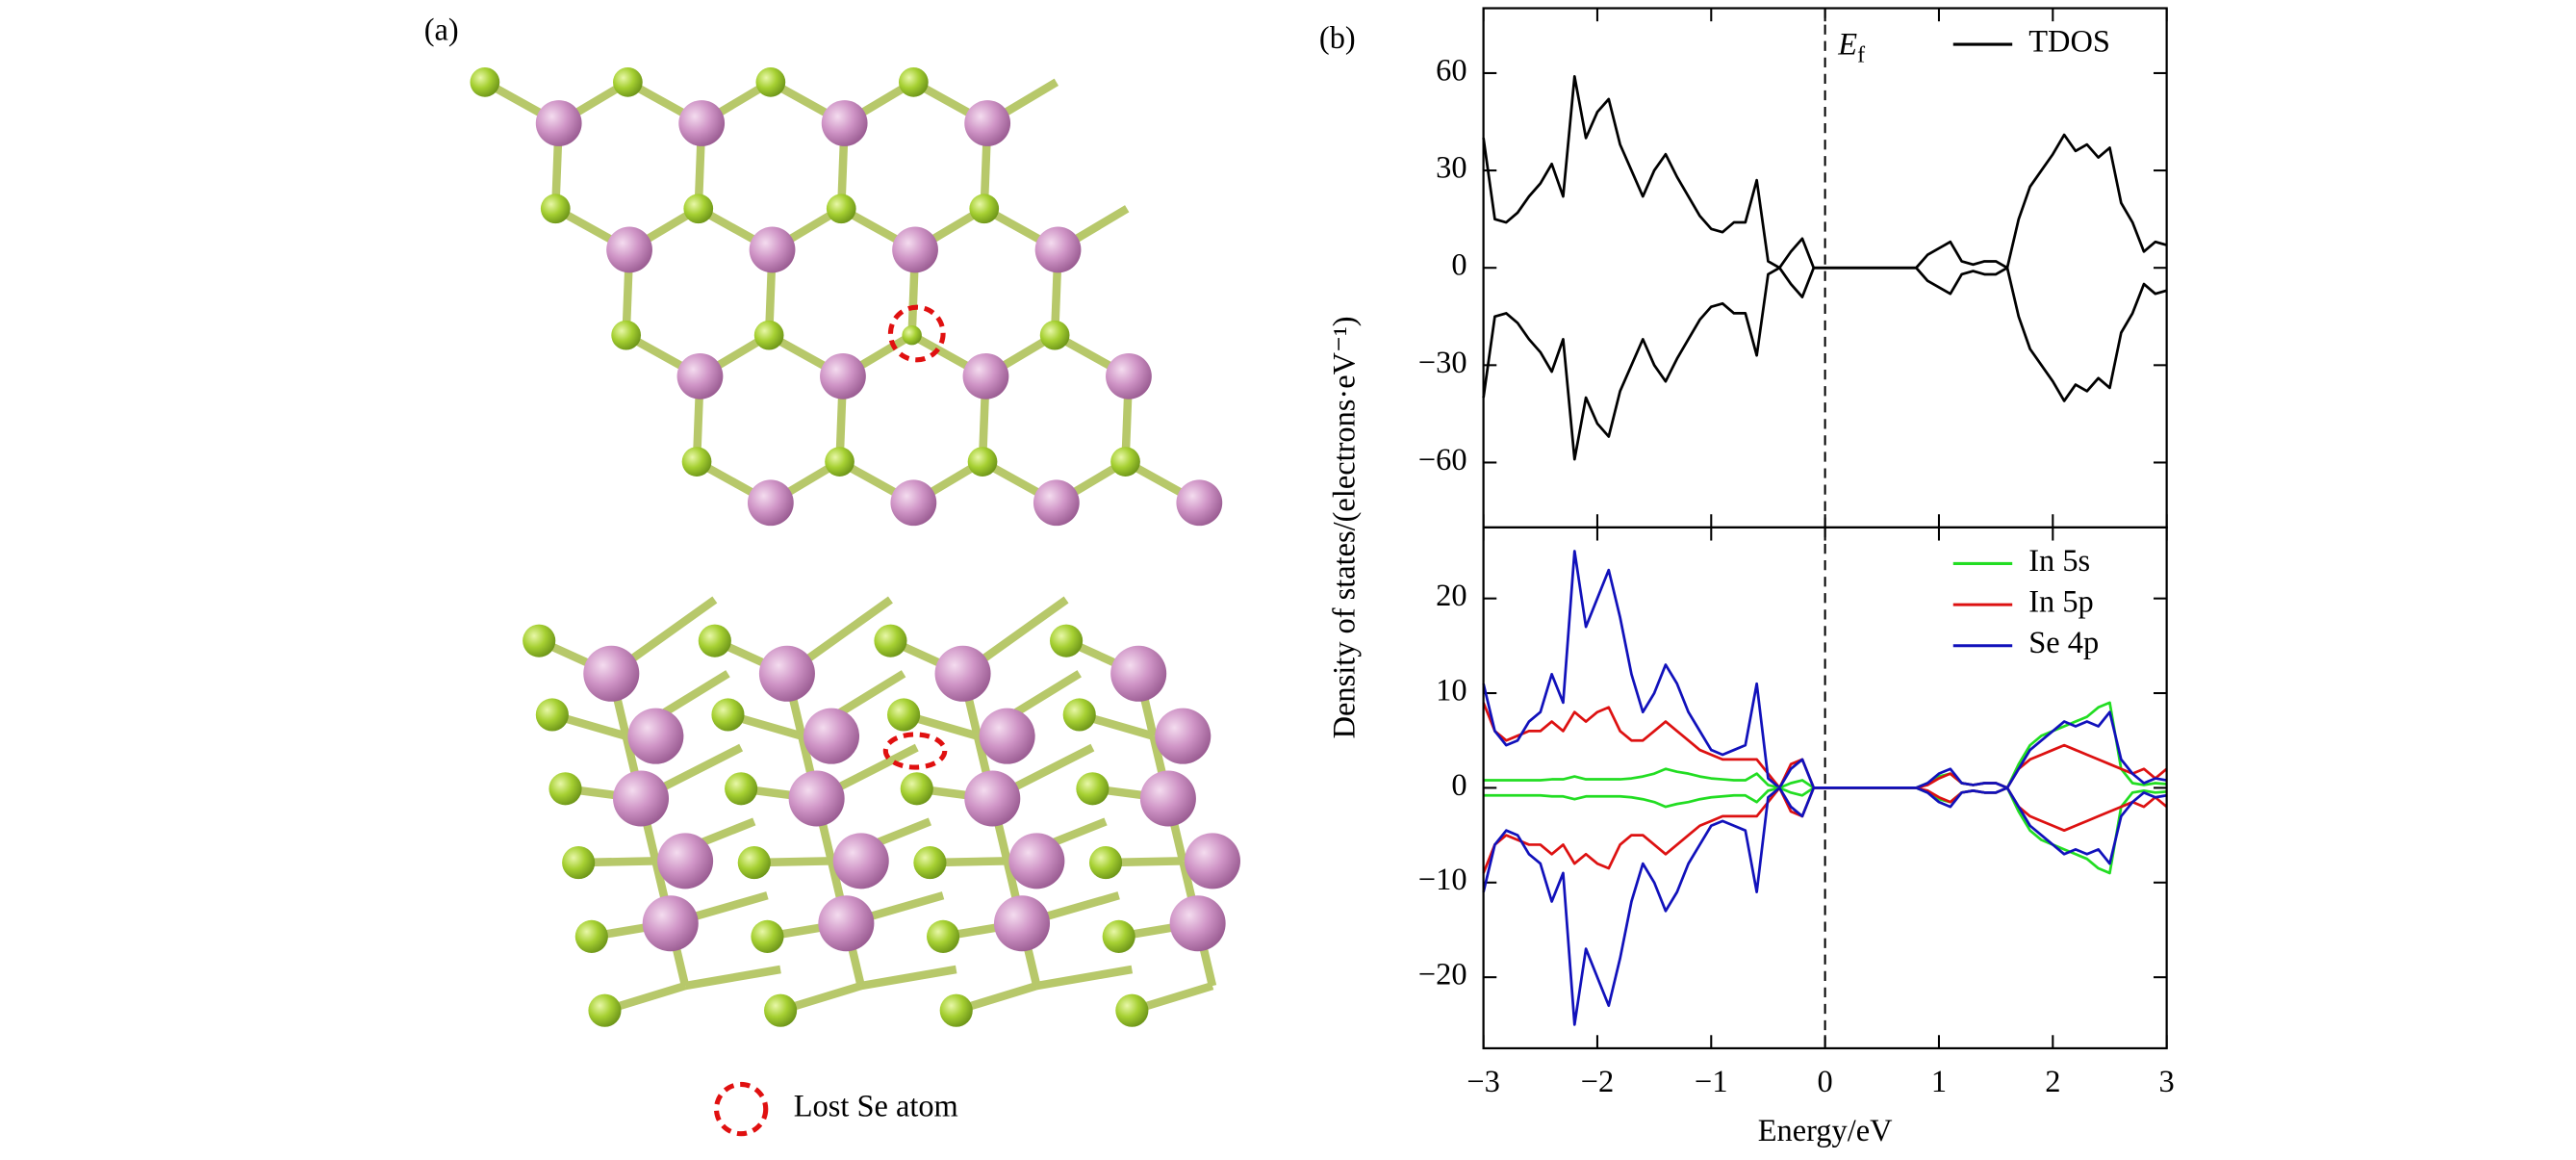 This screenshot has width=2576, height=1160. What do you see at coordinates (1344, 527) in the screenshot?
I see `y-axis-label: Density of states/(electrons·eV⁻¹)` at bounding box center [1344, 527].